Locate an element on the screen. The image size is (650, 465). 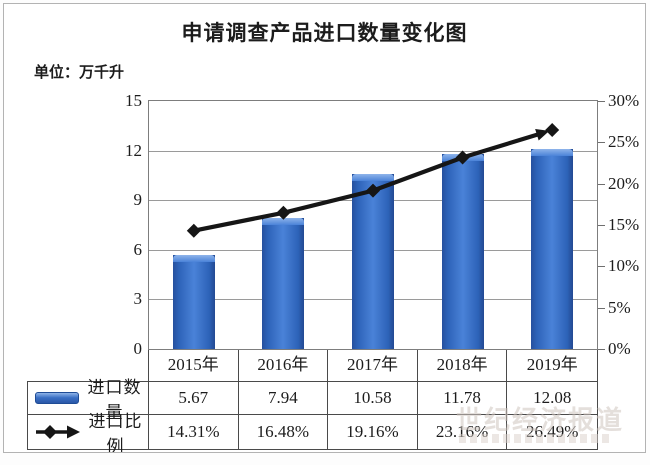
value-cell: 16.48% is located at coordinates (284, 432).